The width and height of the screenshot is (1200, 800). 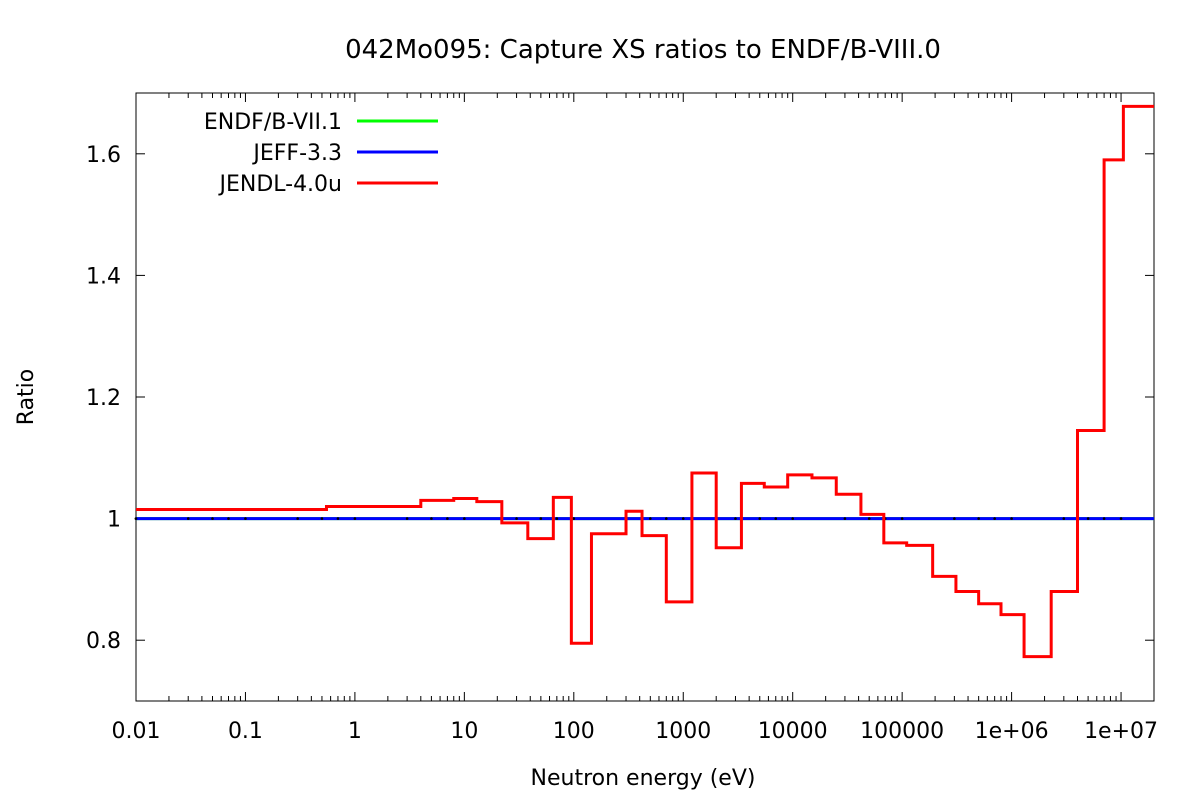 I want to click on y-tick-label: 0.8, so click(x=103, y=641).